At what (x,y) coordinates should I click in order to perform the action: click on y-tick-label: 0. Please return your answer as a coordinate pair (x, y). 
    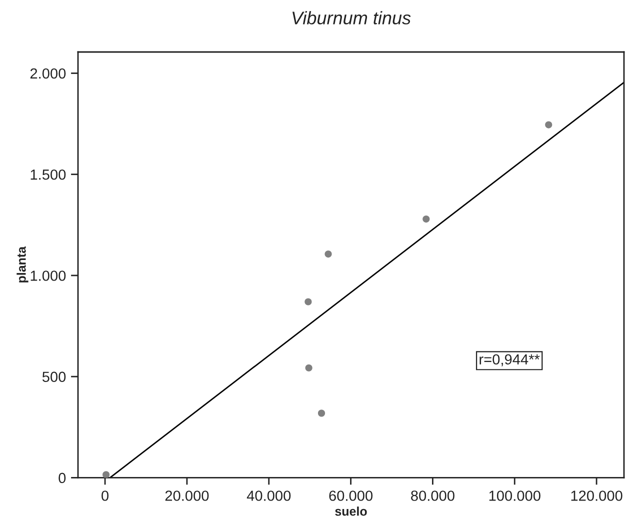
    Looking at the image, I should click on (62, 478).